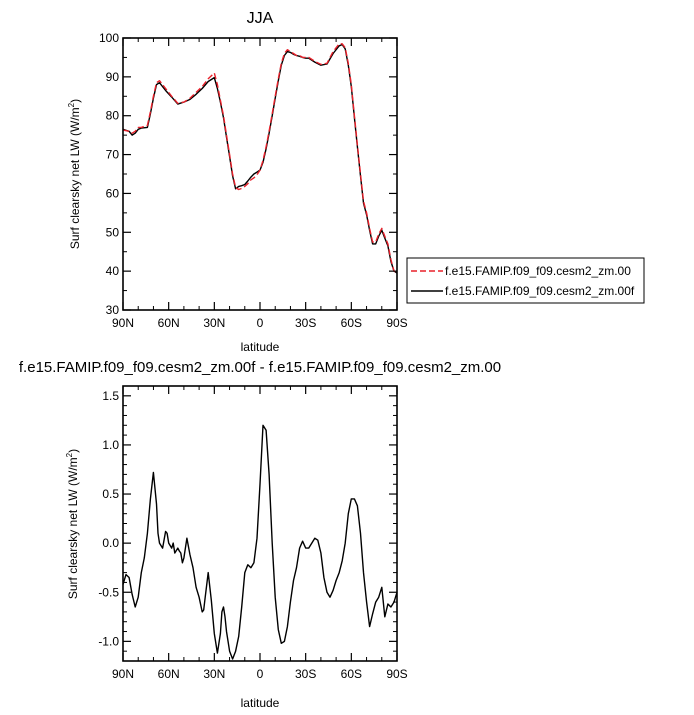 This screenshot has width=694, height=715. Describe the element at coordinates (75, 101) in the screenshot. I see `top-y-axis-label-tail: )` at that location.